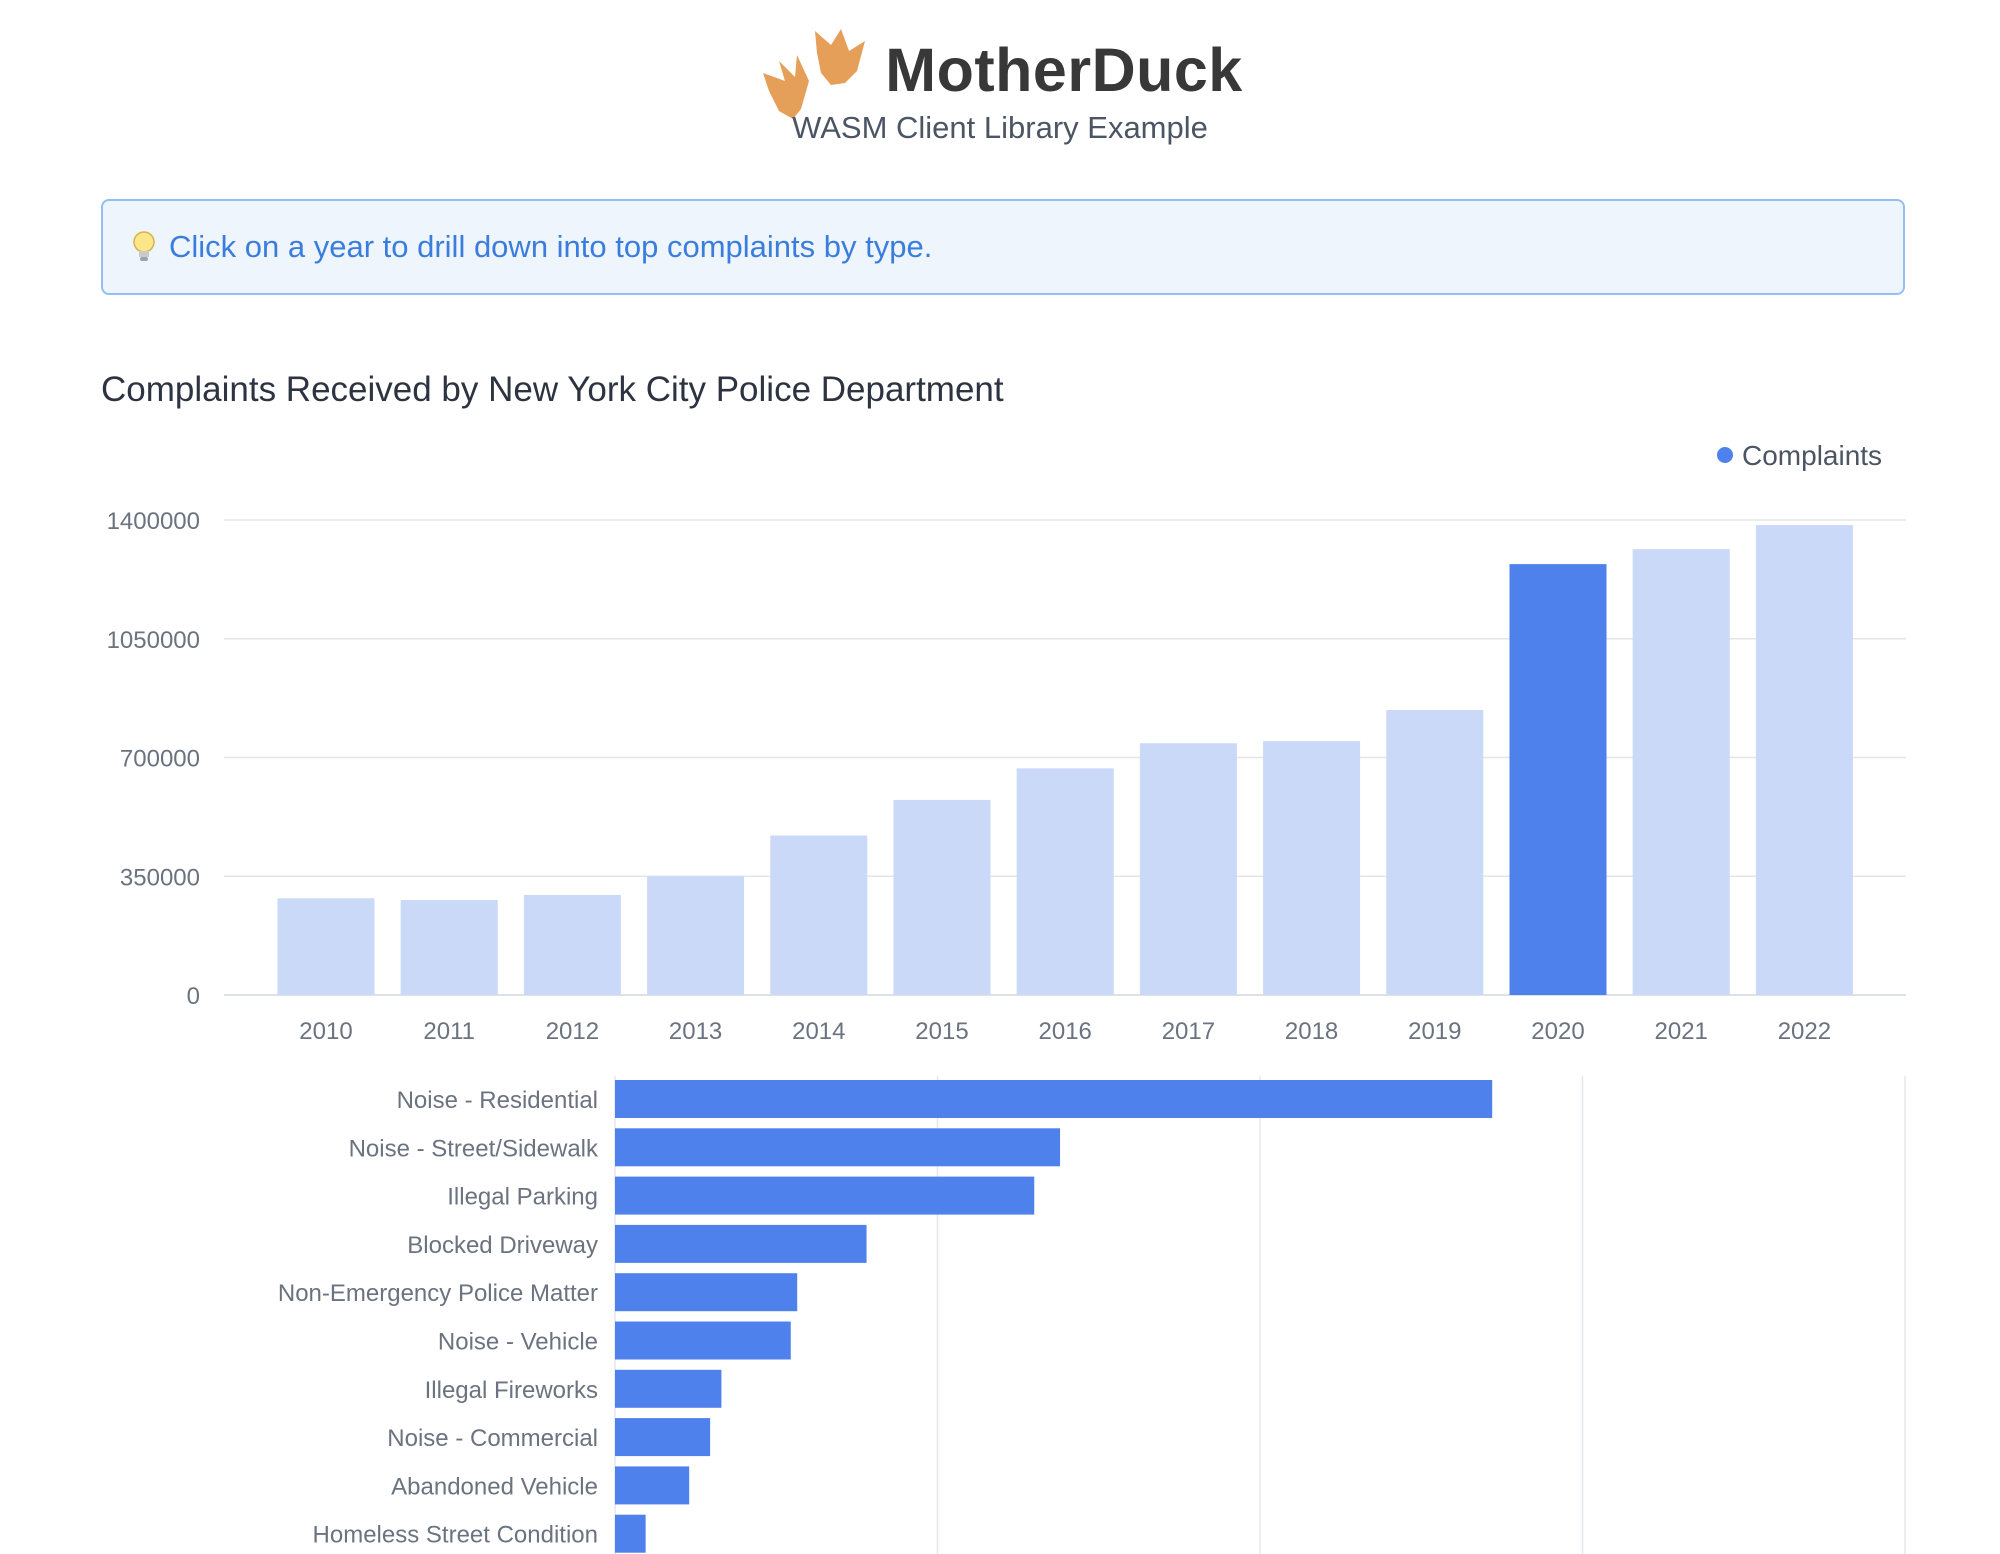  Describe the element at coordinates (438, 1293) in the screenshot. I see `category-label: Non-Emergency Police Matter` at that location.